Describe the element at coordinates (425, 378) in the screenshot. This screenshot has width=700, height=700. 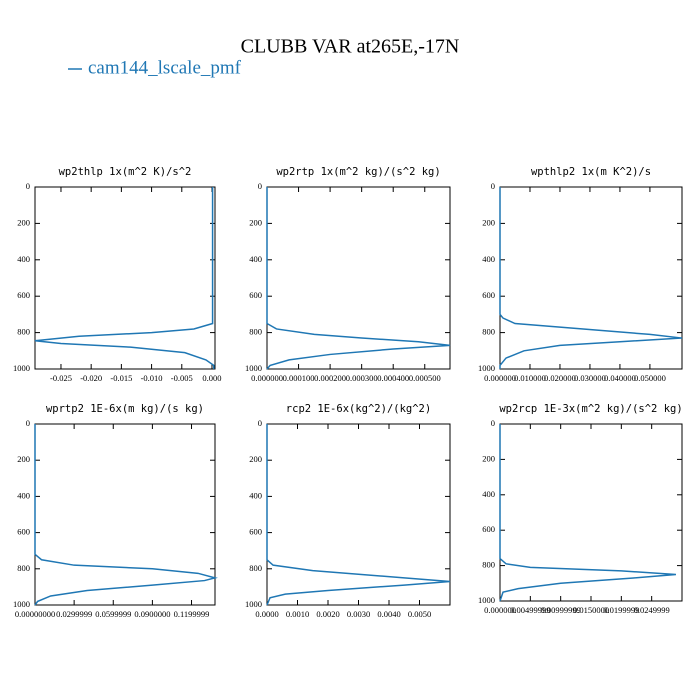
I see `x-tick-label: 0.000500` at that location.